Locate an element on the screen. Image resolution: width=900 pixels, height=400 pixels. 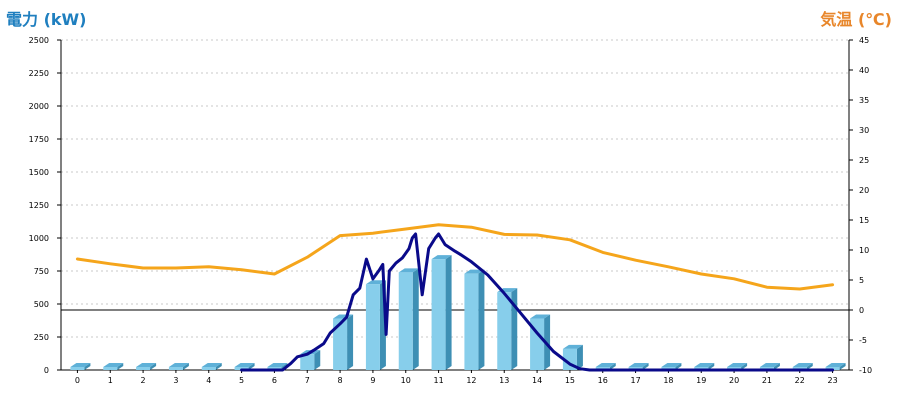
right-tick-label: -5 is located at coordinates (863, 340).